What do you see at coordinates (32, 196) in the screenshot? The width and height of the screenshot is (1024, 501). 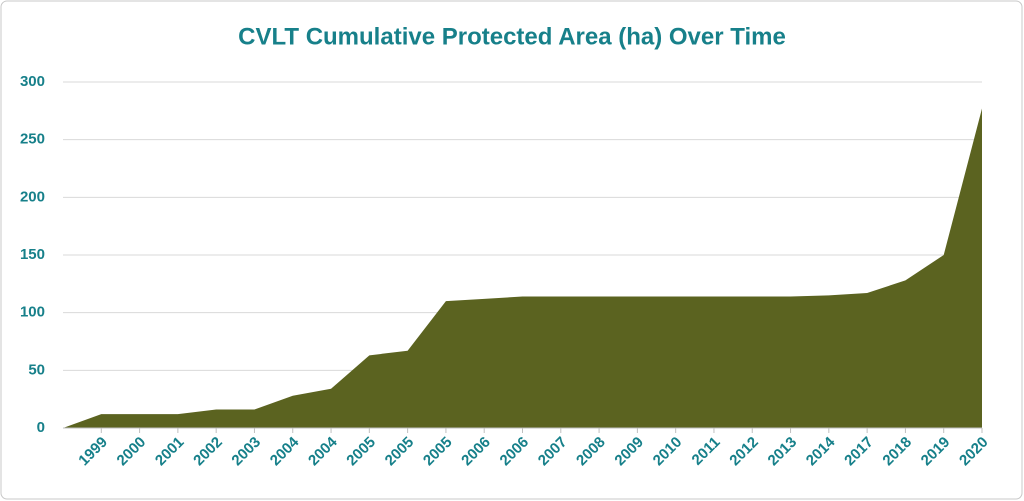 I see `y-tick-label: 200` at bounding box center [32, 196].